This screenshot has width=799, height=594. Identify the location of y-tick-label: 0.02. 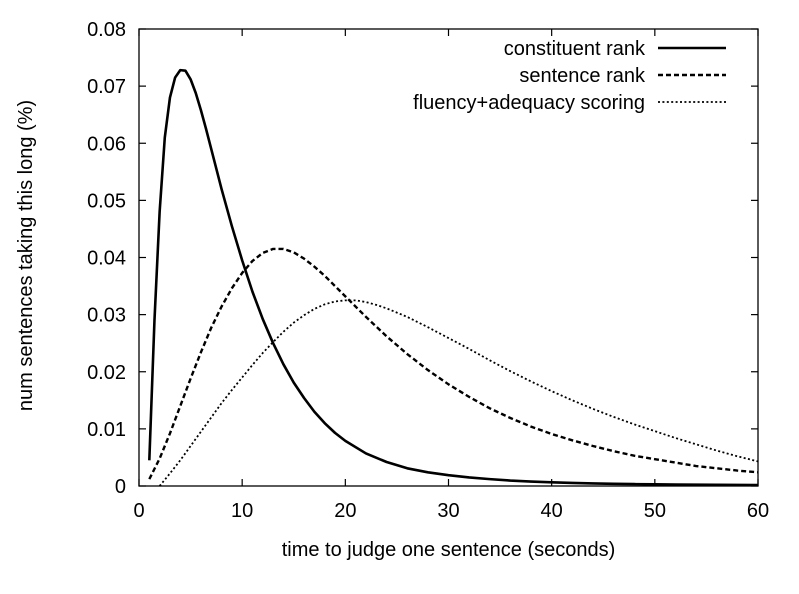
(106, 373).